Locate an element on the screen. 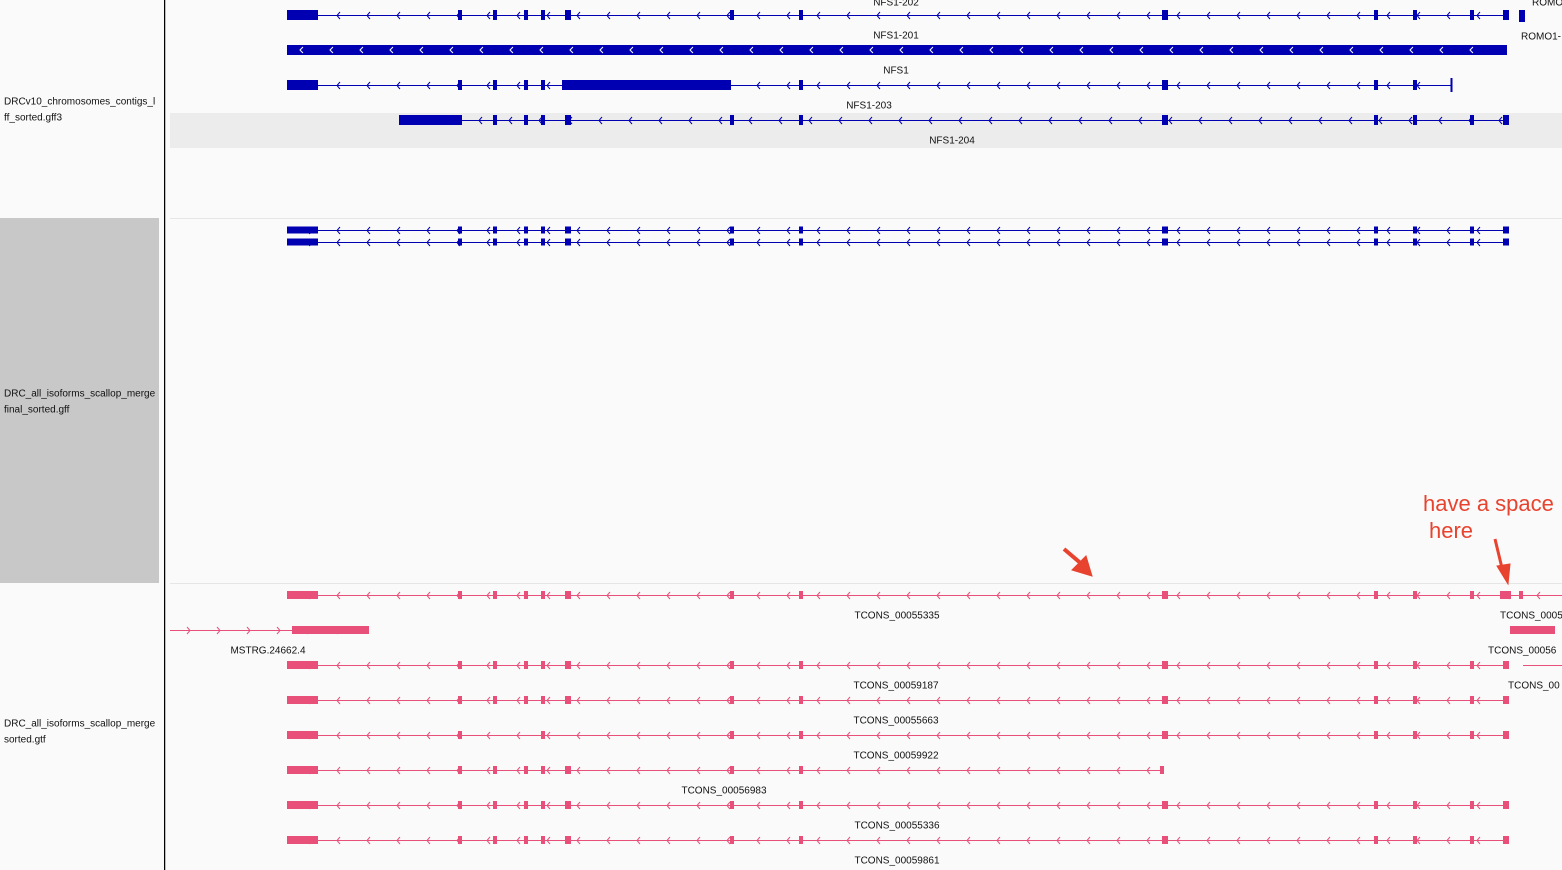 This screenshot has width=1562, height=870. track-name: DRCv10_chromosomes_contigs_l is located at coordinates (79, 102).